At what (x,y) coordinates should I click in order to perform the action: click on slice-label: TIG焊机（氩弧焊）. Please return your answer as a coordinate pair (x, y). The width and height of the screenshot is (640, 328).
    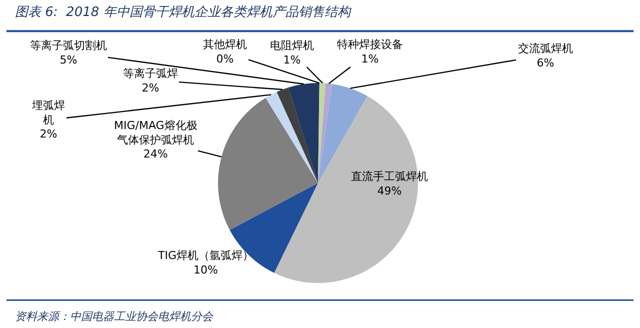
    Looking at the image, I should click on (205, 255).